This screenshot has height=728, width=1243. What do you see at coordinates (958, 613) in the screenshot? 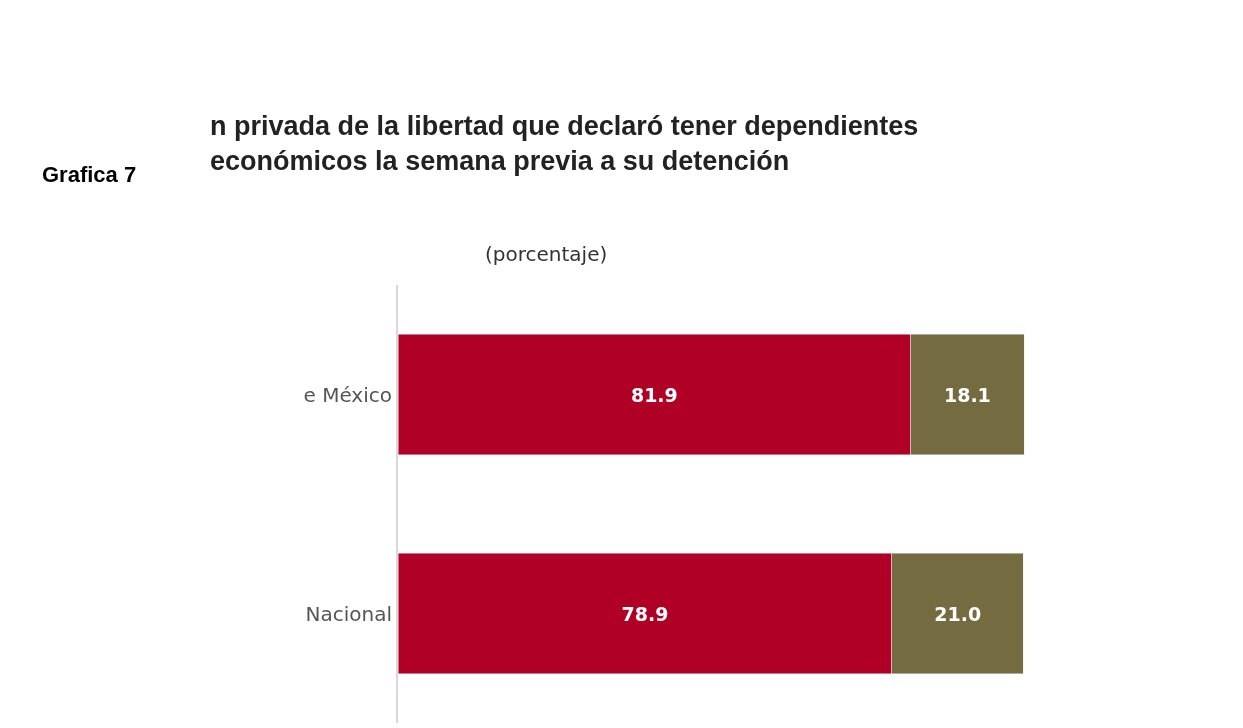
I see `data-label: 21.0` at bounding box center [958, 613].